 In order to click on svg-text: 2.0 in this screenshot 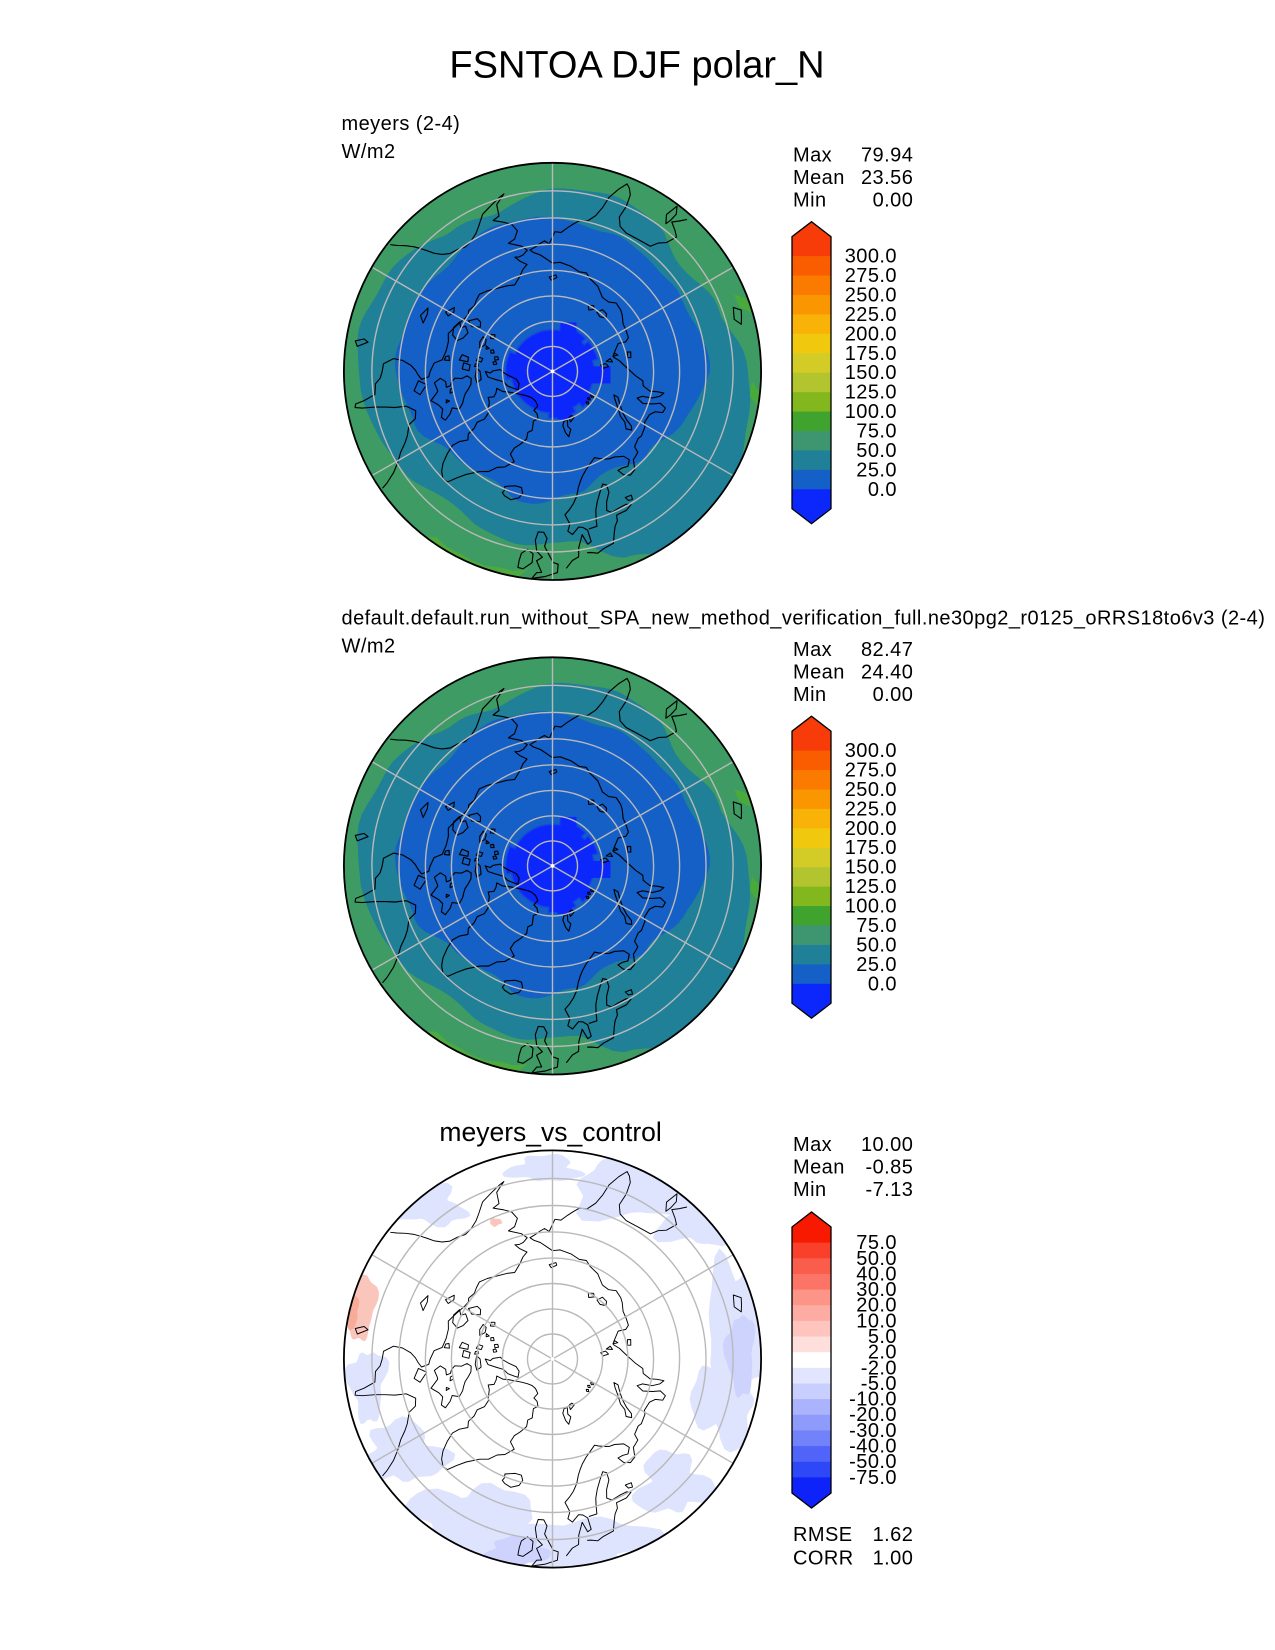, I will do `click(882, 1353)`.